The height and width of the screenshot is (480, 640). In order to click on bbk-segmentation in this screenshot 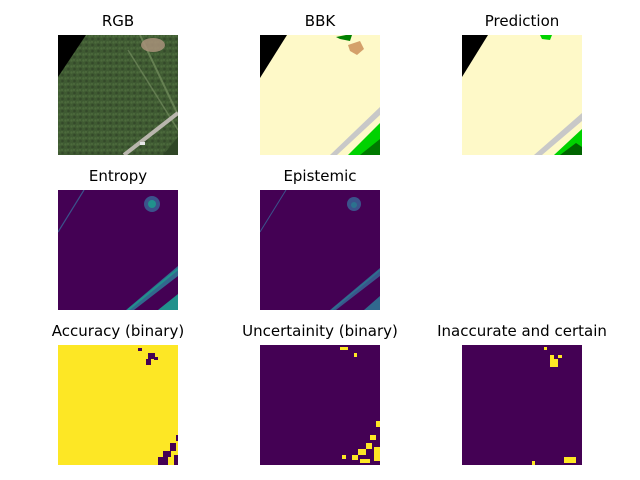, I will do `click(320, 95)`.